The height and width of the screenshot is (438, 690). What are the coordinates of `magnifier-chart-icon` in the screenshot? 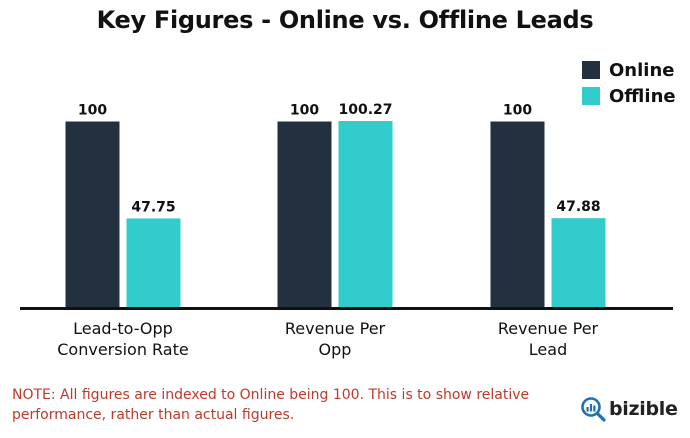 It's located at (593, 409).